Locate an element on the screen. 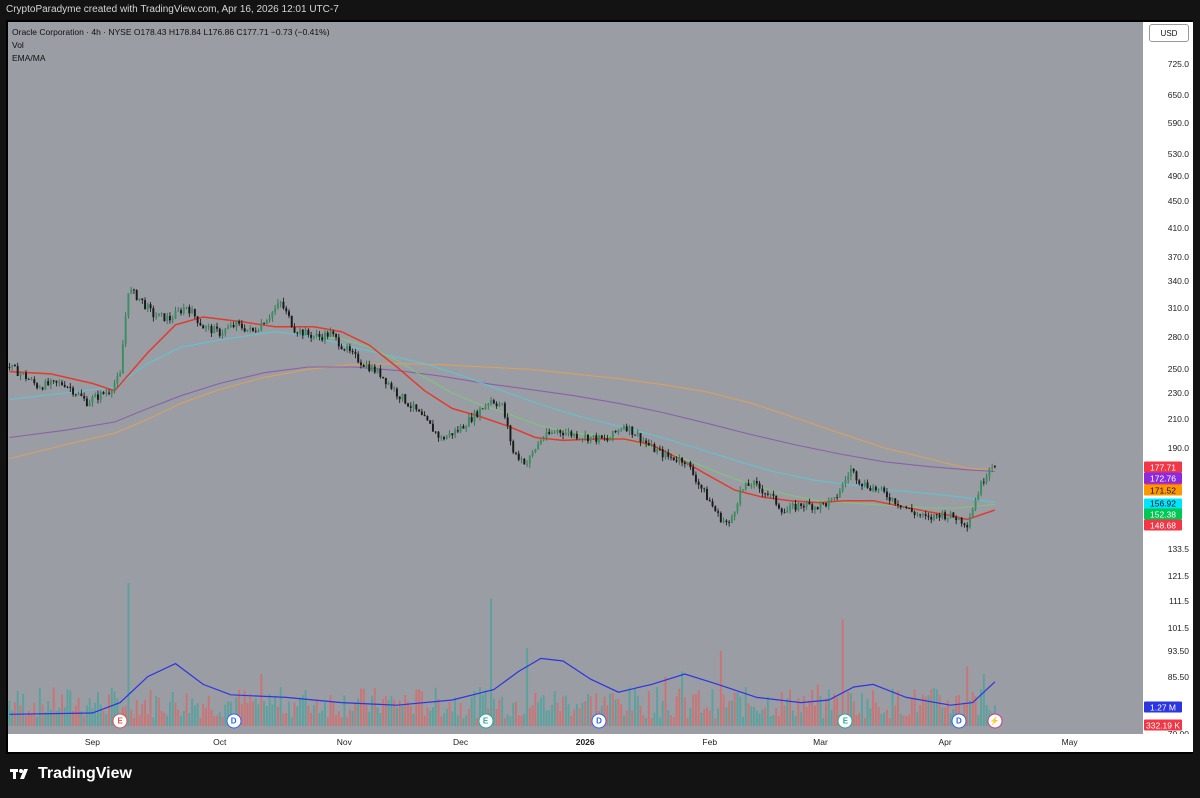 Image resolution: width=1200 pixels, height=798 pixels. price-tick-label: 93.50 is located at coordinates (1178, 651).